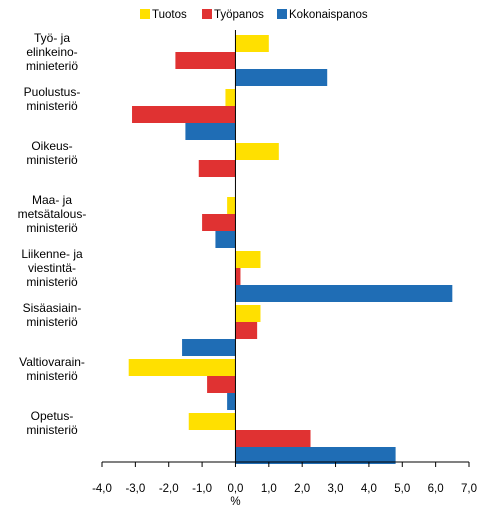  Describe the element at coordinates (402, 489) in the screenshot. I see `x-tick-label: 5,0` at that location.